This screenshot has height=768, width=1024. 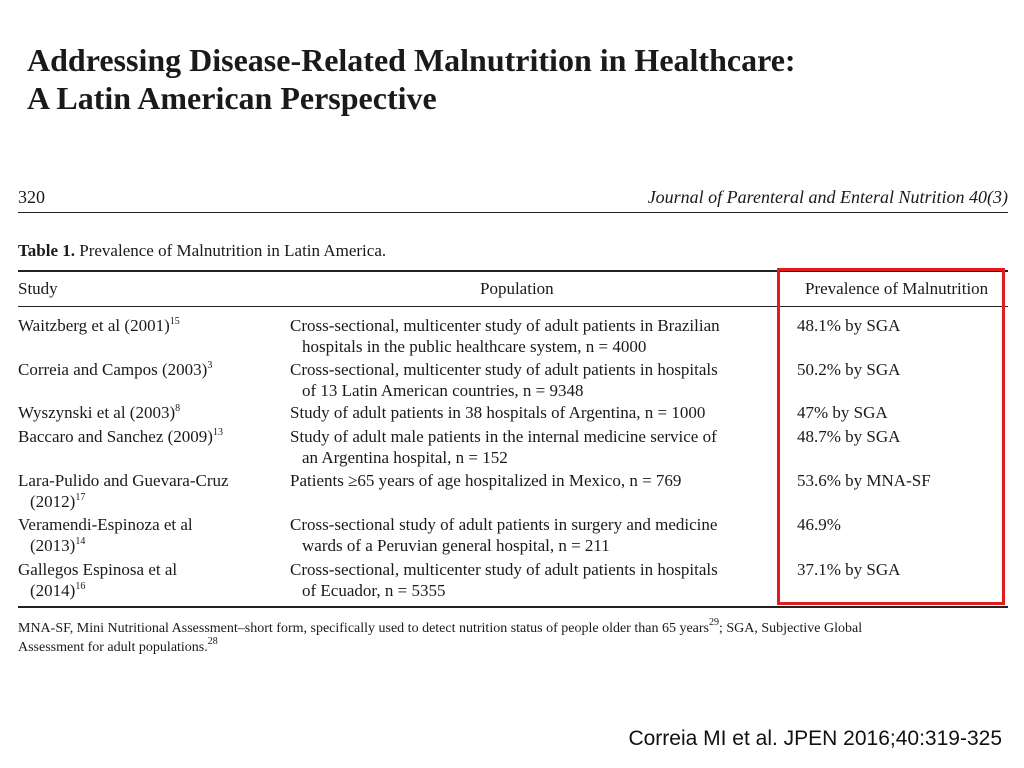 I want to click on reference-number: 16, so click(x=80, y=586).